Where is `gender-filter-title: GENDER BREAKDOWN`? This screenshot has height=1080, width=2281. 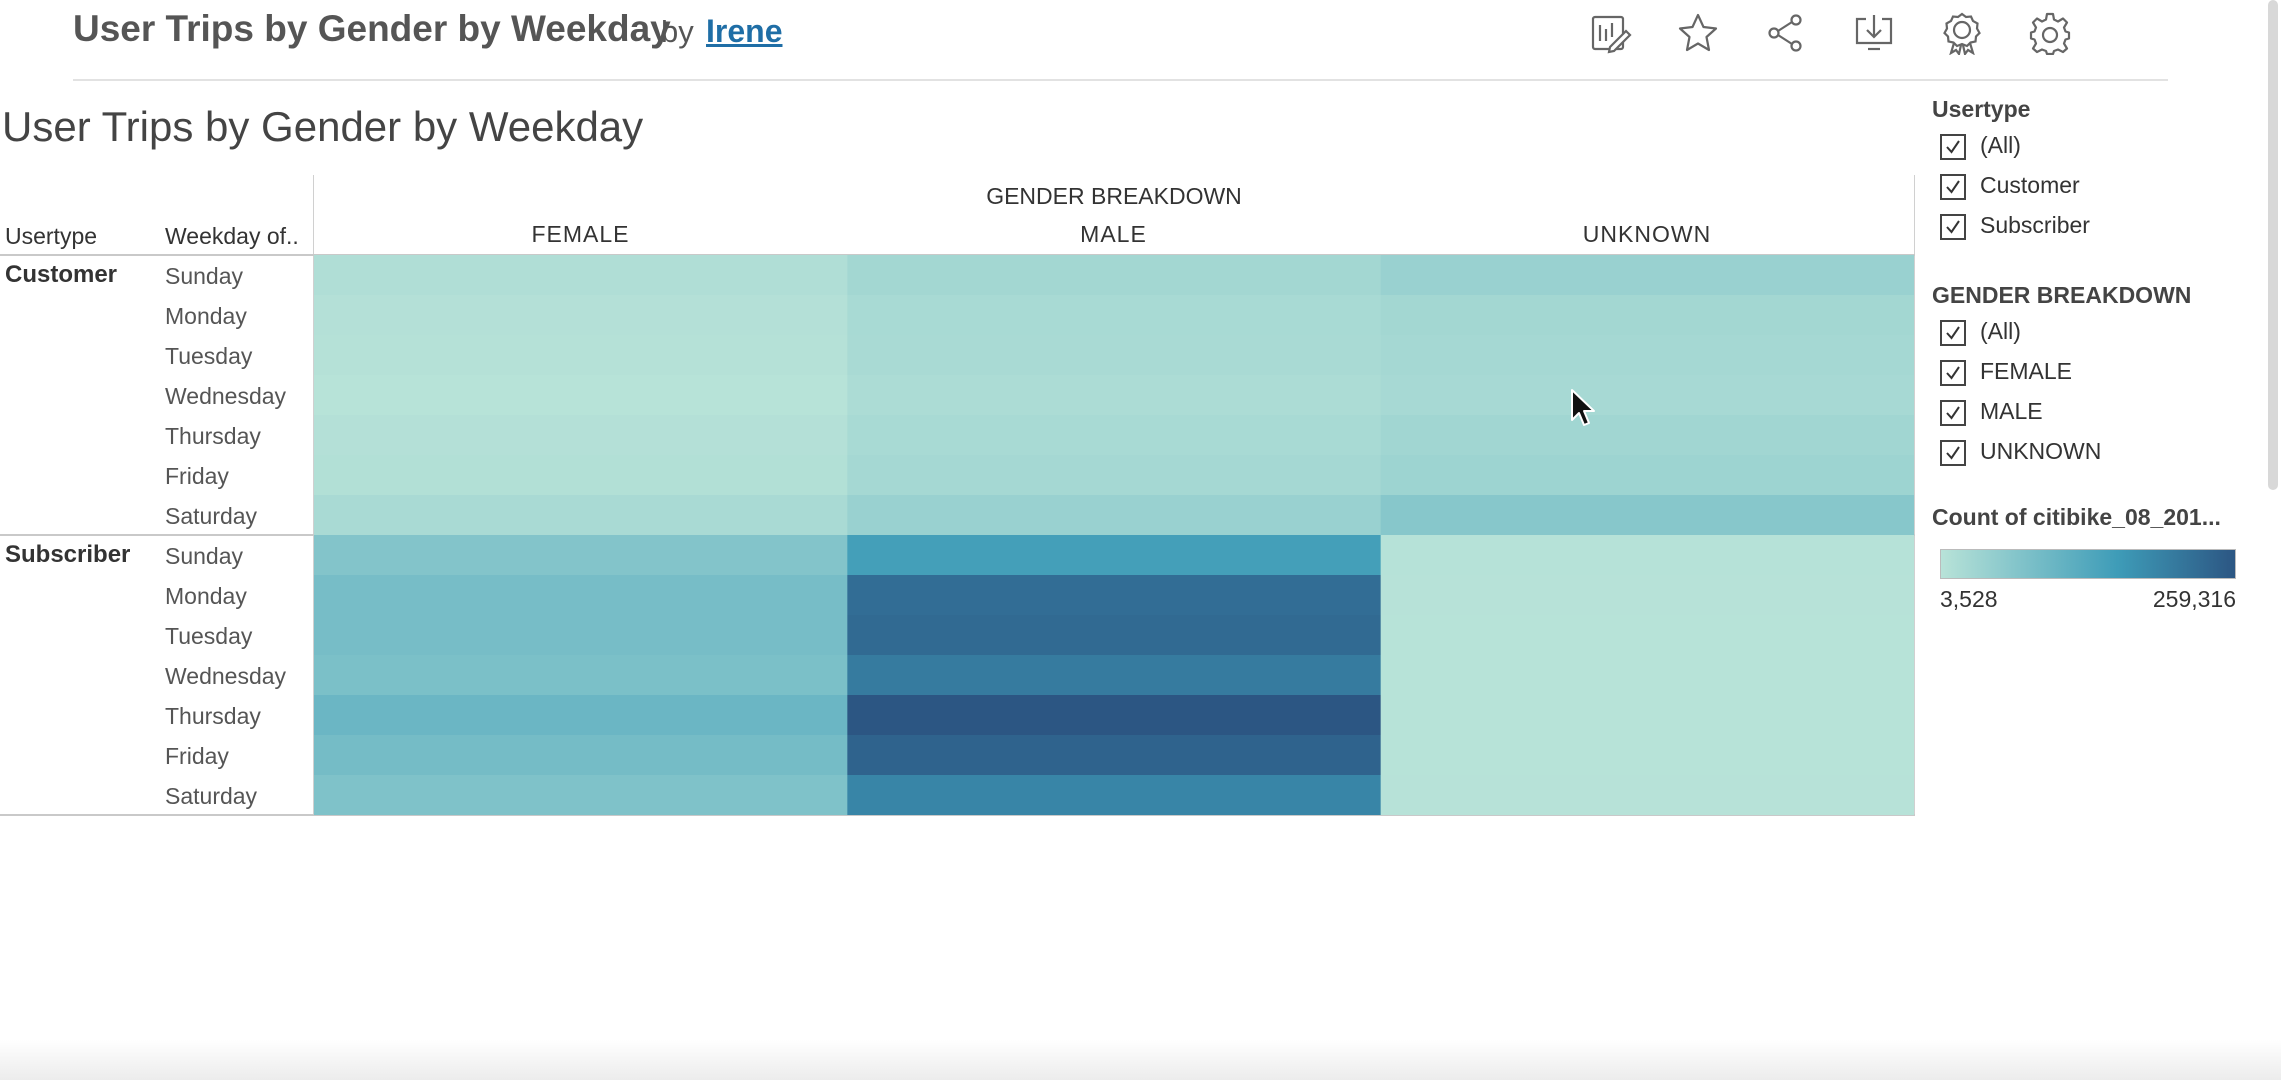
gender-filter-title: GENDER BREAKDOWN is located at coordinates (2062, 295).